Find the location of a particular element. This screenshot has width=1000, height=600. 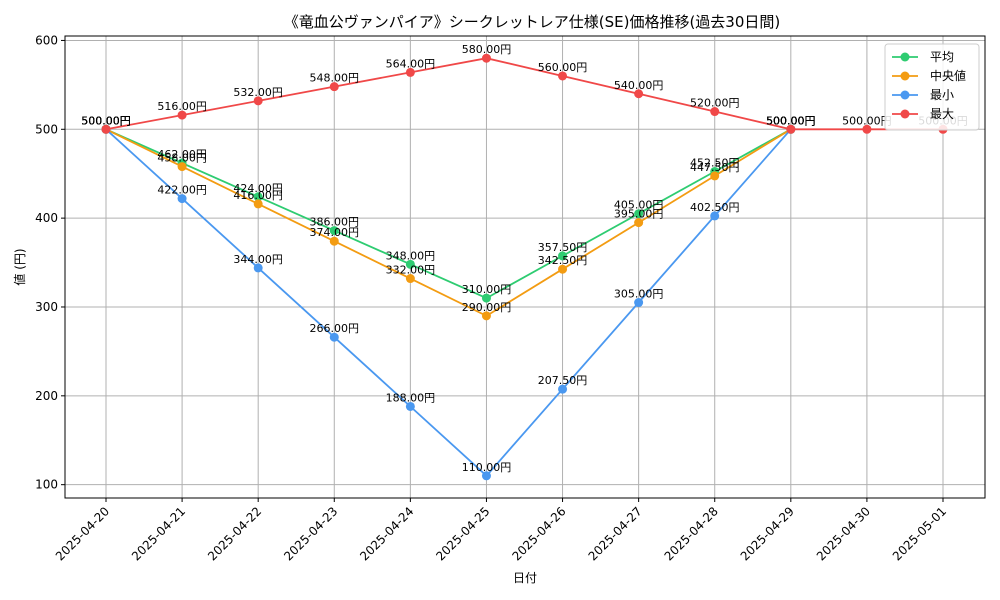

data-label: 386.00円 is located at coordinates (335, 222).